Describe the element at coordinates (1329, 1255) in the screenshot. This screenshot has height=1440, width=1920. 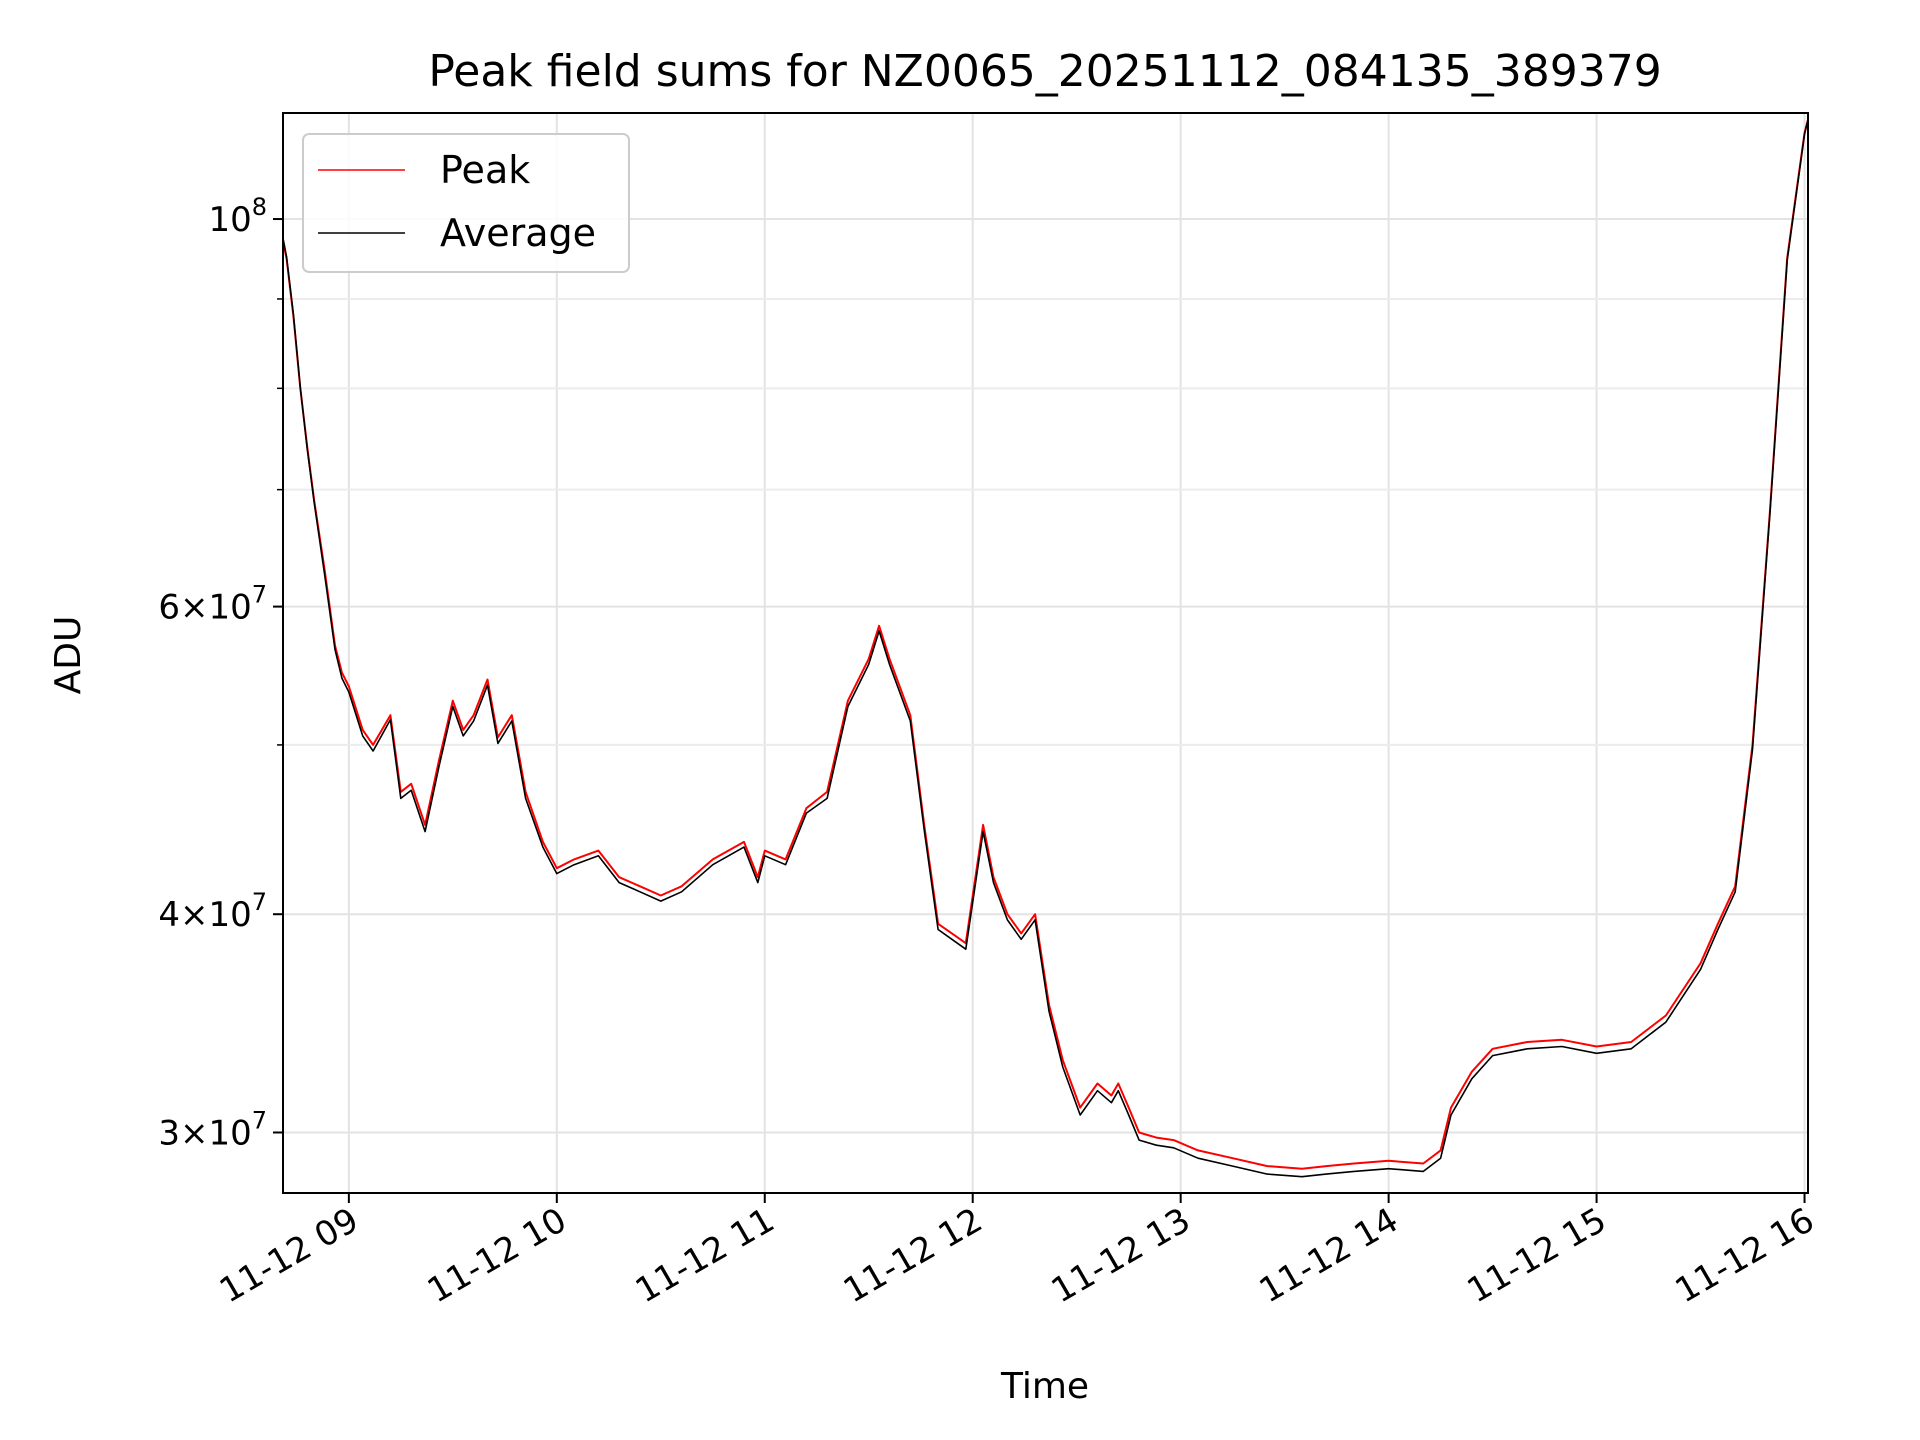
I see `x-tick-label: 11-12 14` at that location.